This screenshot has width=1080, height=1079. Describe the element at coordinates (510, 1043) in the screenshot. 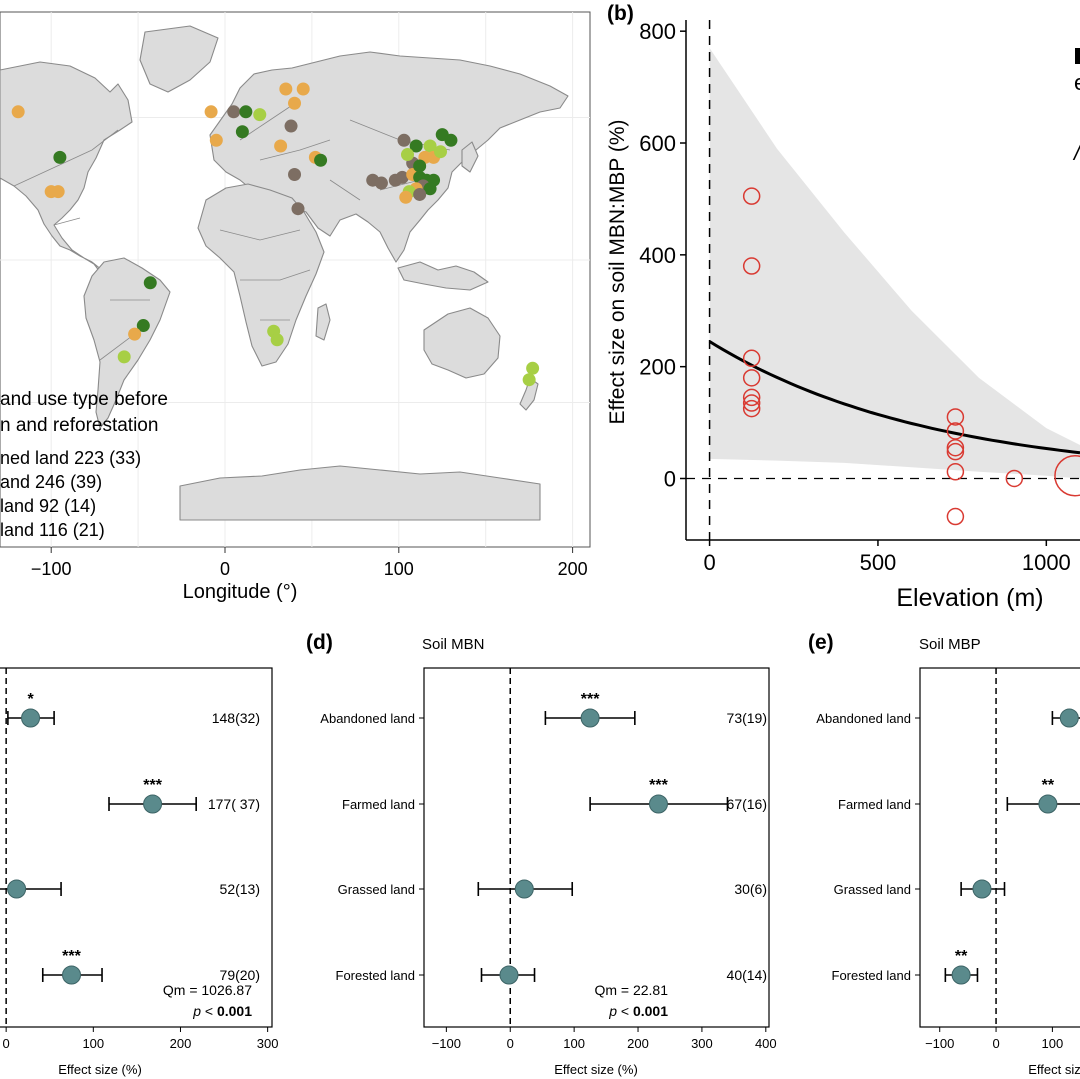

I see `forest-x-tick-label: 0` at that location.